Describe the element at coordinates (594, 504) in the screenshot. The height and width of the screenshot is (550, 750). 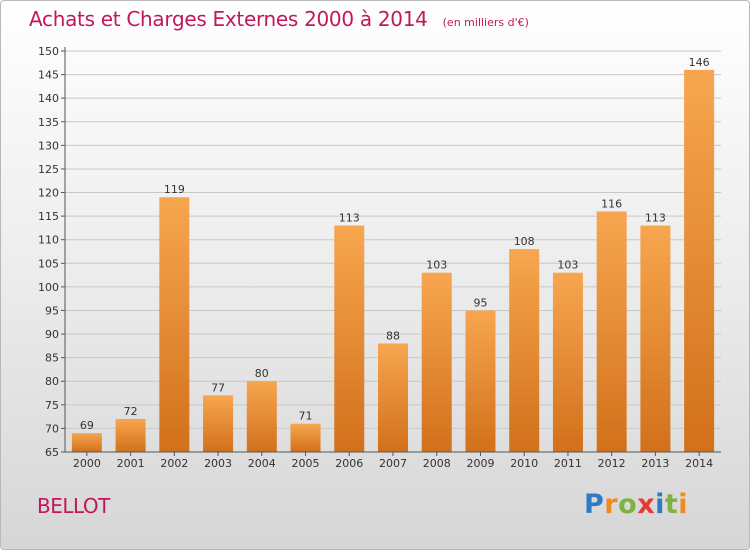
I see `logo-letter: P` at that location.